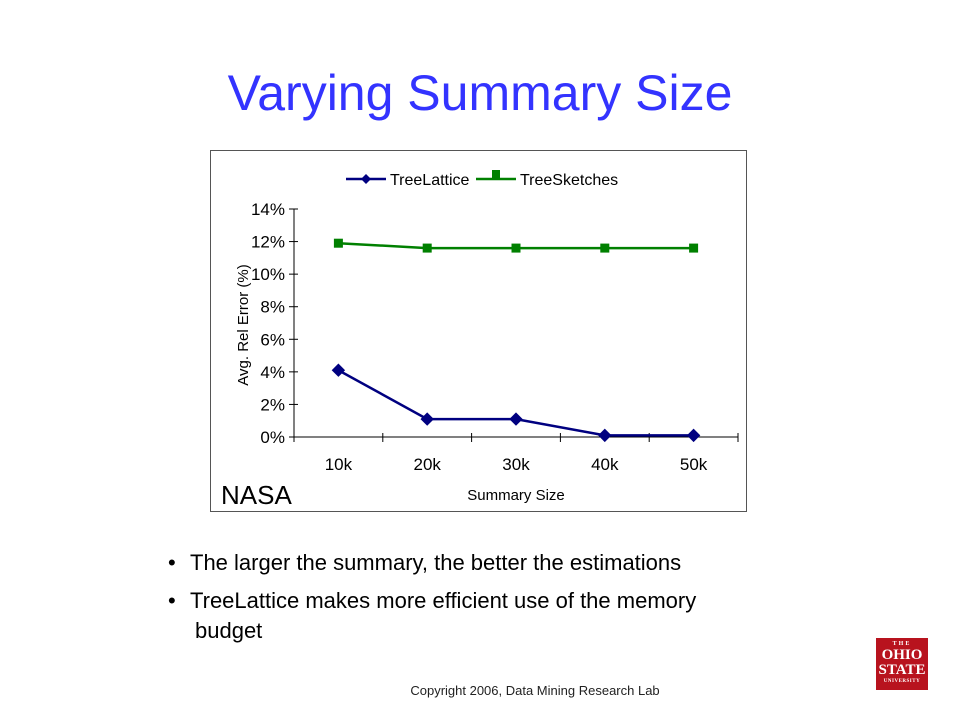 This screenshot has height=720, width=960. I want to click on x-tick-label: 30k, so click(516, 464).